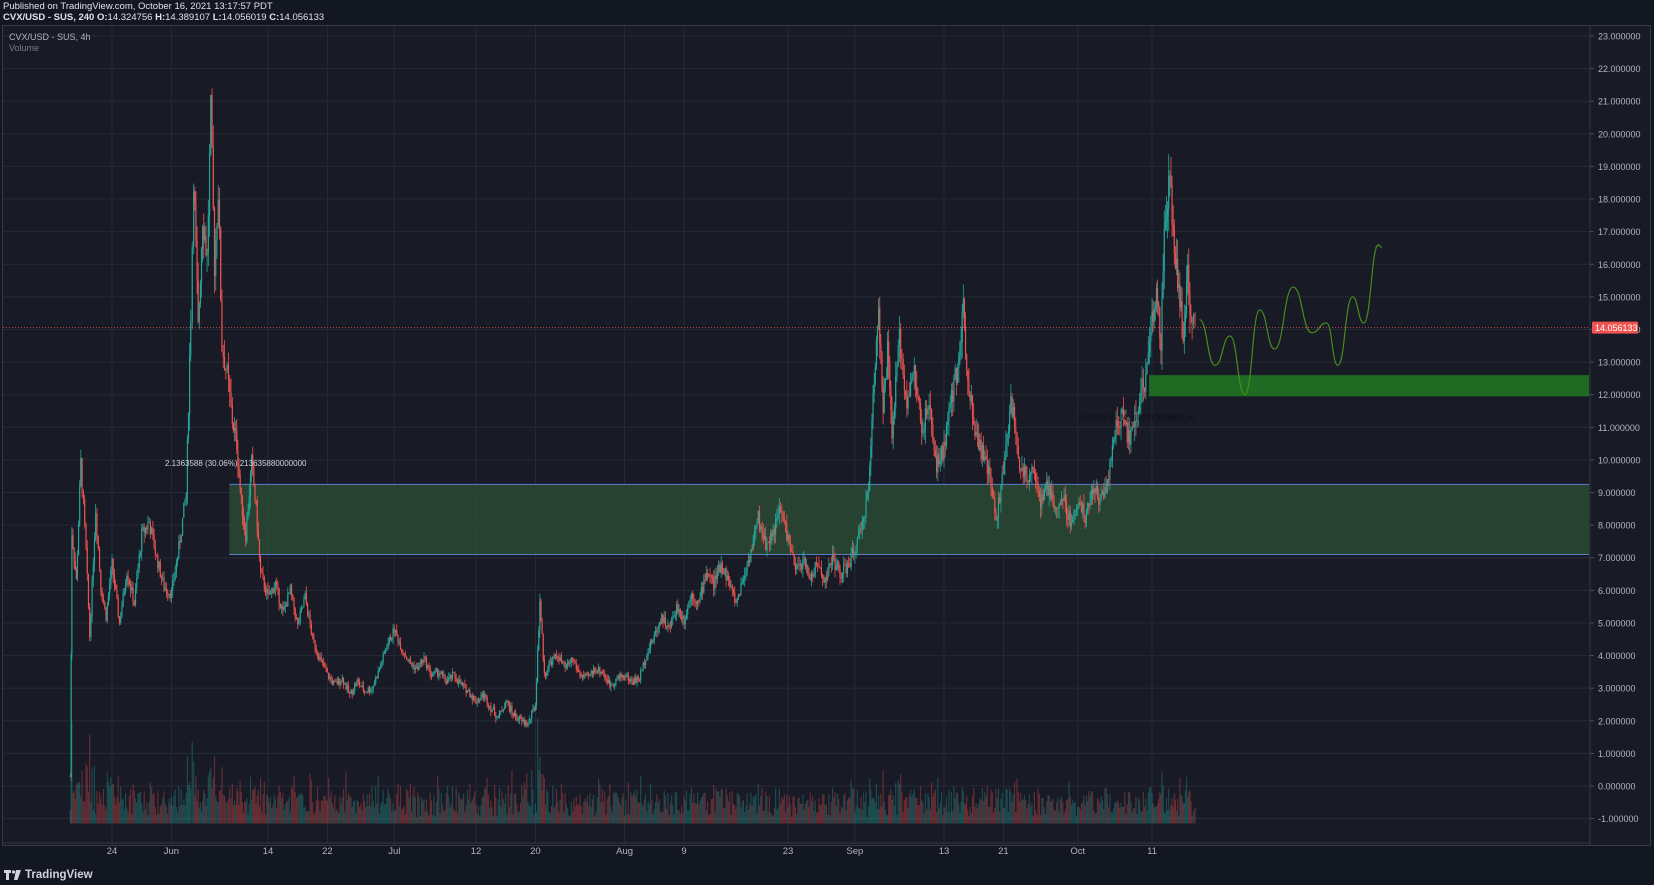 Image resolution: width=1654 pixels, height=885 pixels. Describe the element at coordinates (24, 48) in the screenshot. I see `legend-volume: Volume` at that location.